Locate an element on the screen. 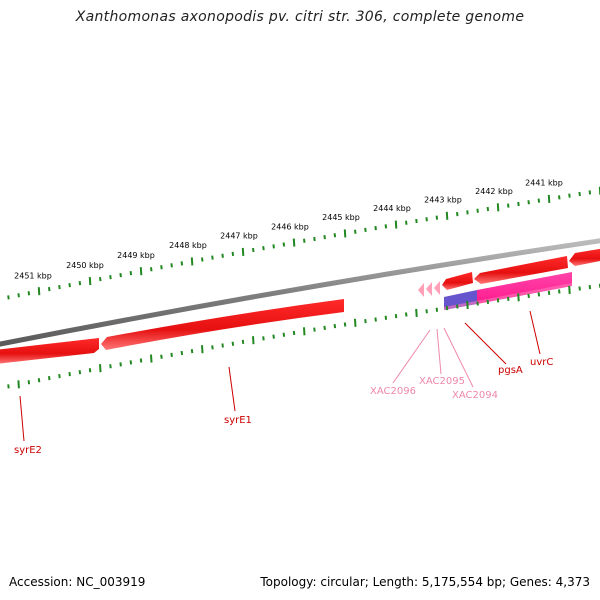 This screenshot has height=600, width=600. ruler-label: 2445 kbp is located at coordinates (341, 217).